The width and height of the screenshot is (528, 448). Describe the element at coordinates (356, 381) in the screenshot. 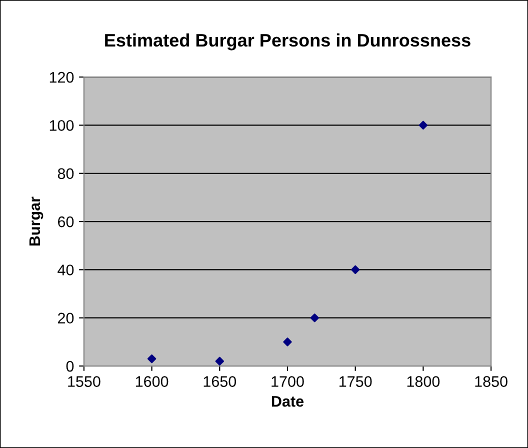

I see `x-tick-label: 1750` at that location.